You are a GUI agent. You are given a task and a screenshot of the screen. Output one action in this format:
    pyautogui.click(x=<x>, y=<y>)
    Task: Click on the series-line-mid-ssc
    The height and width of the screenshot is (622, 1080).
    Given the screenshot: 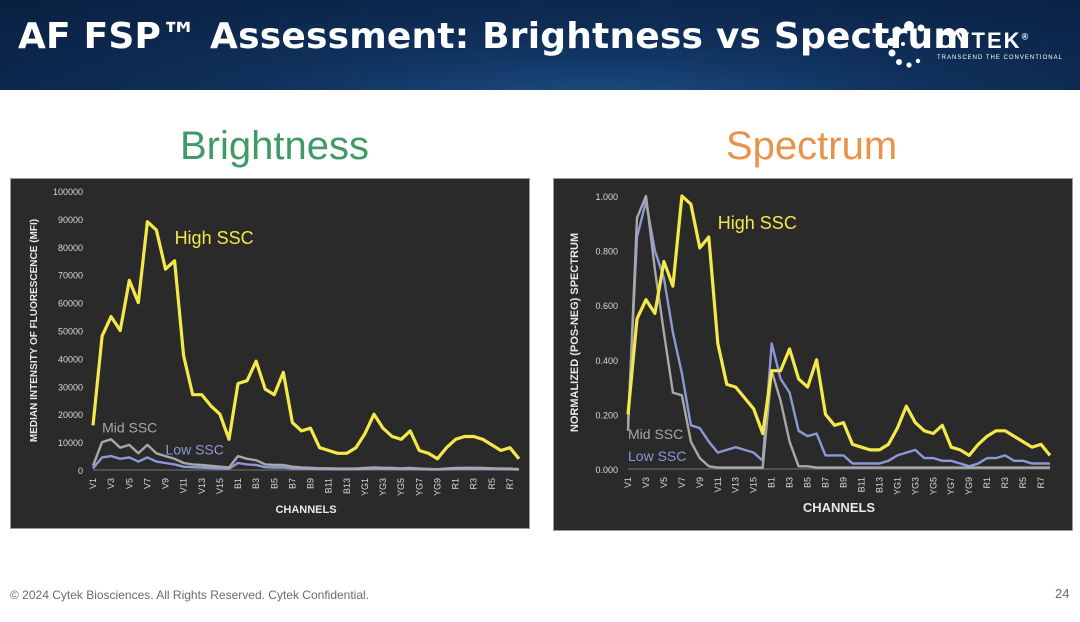 What is the action you would take?
    pyautogui.click(x=305, y=454)
    